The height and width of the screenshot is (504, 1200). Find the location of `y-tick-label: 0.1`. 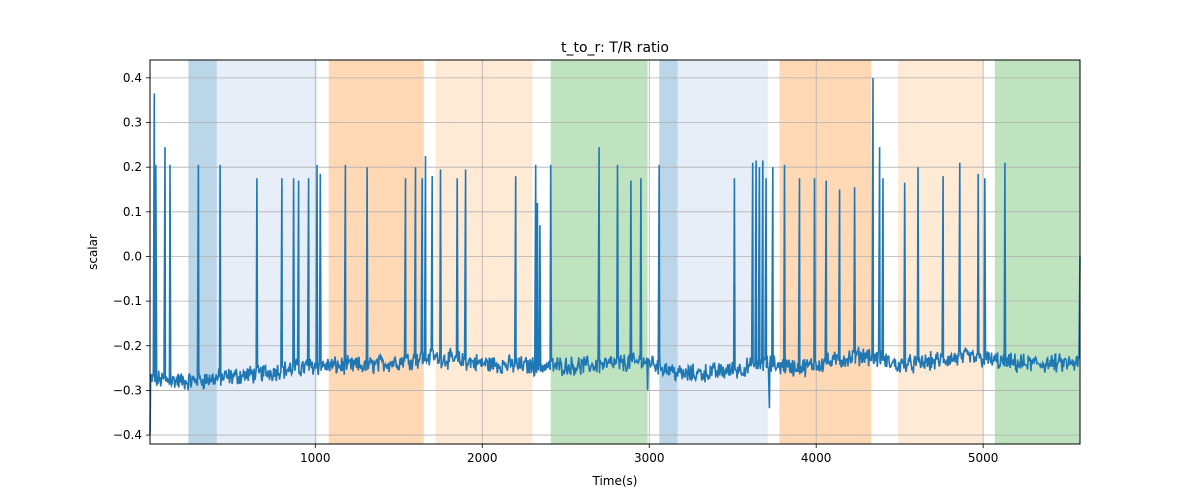

y-tick-label: 0.1 is located at coordinates (132, 212).